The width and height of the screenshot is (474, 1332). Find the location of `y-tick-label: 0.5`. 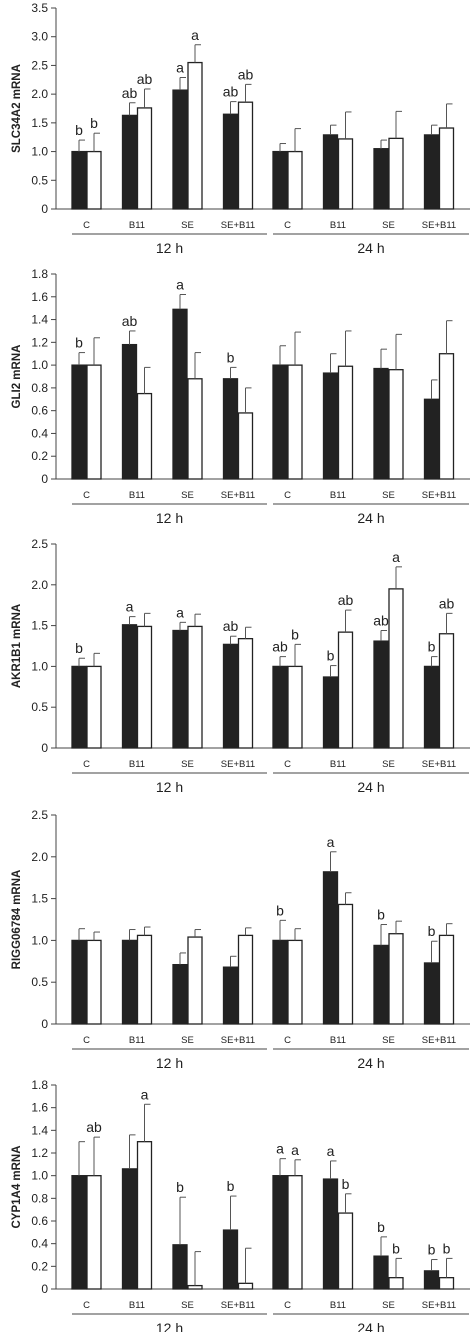

y-tick-label: 0.5 is located at coordinates (39, 180).